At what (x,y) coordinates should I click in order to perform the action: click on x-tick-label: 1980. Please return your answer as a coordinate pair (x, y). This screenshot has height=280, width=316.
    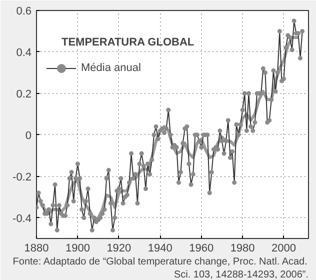
    Looking at the image, I should click on (242, 248).